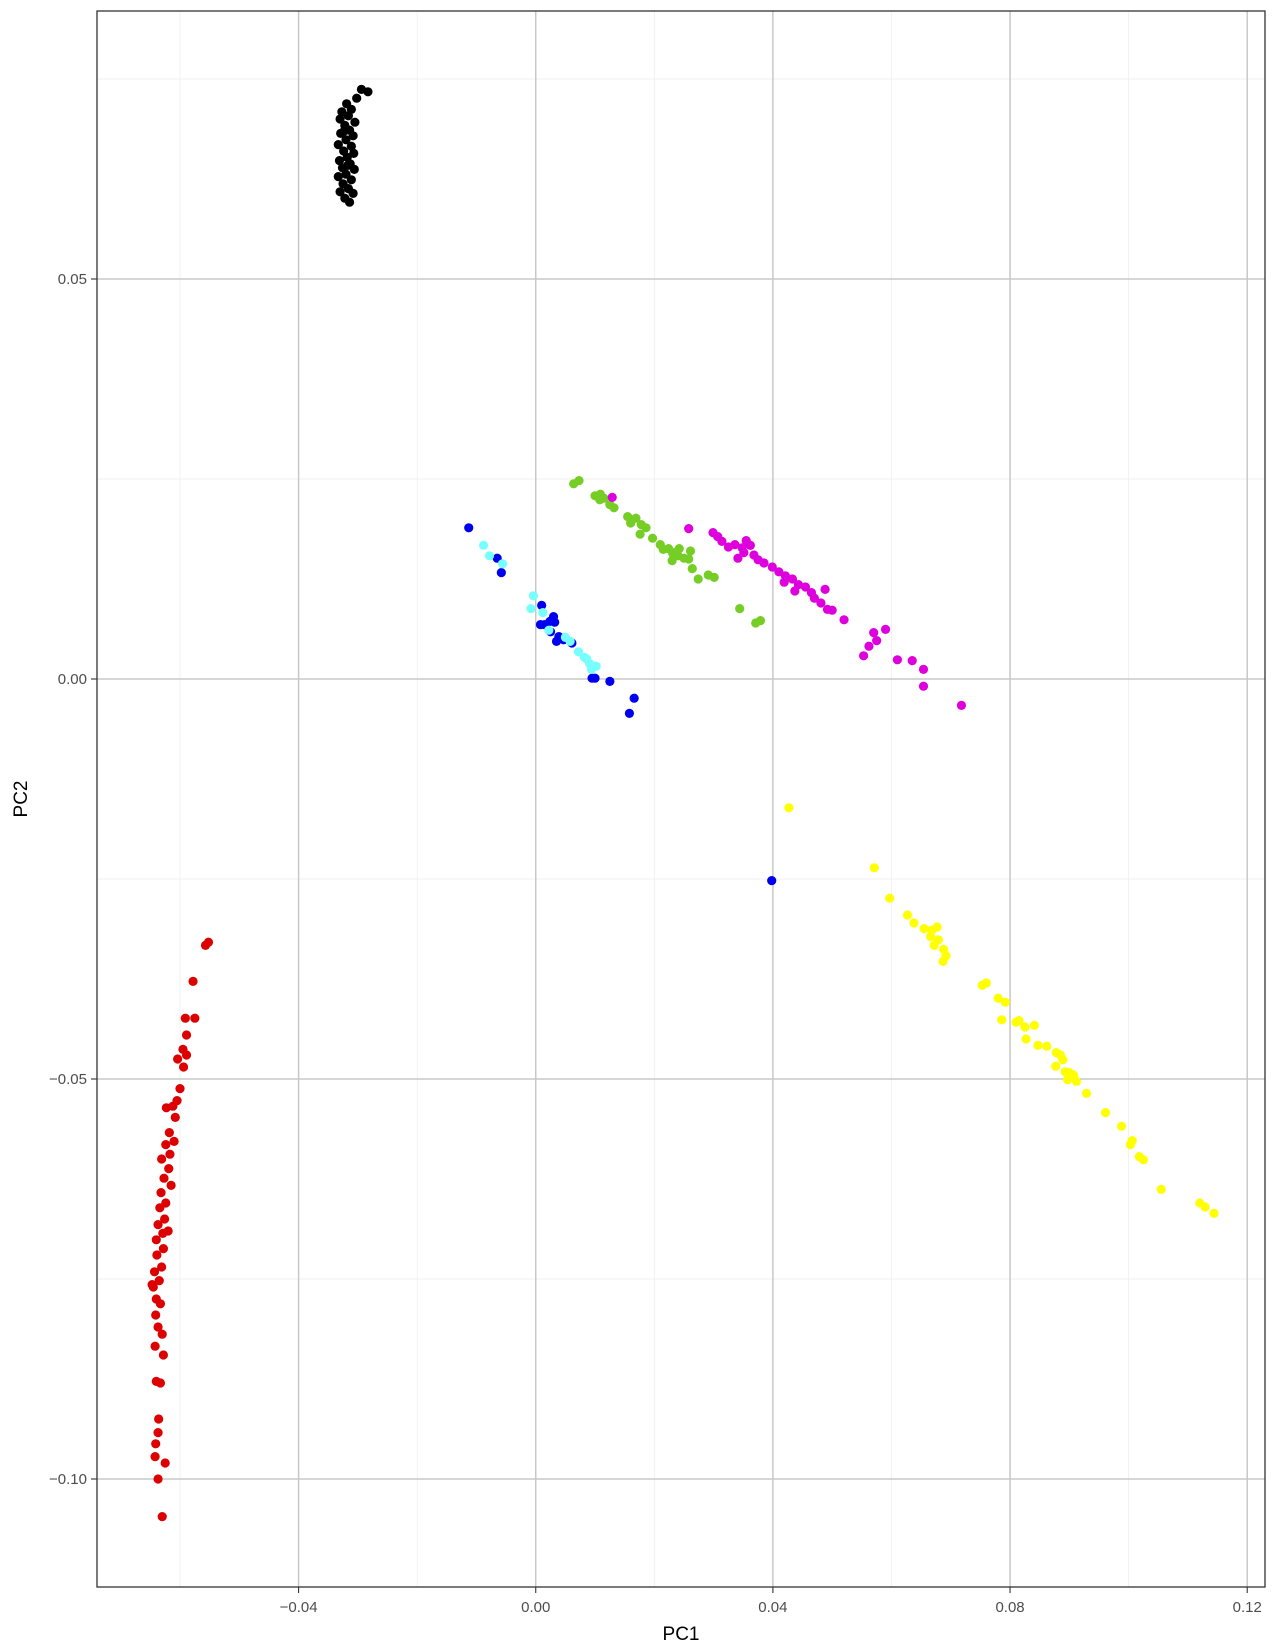  Describe the element at coordinates (72, 279) in the screenshot. I see `y-tick-label: 0.05` at that location.